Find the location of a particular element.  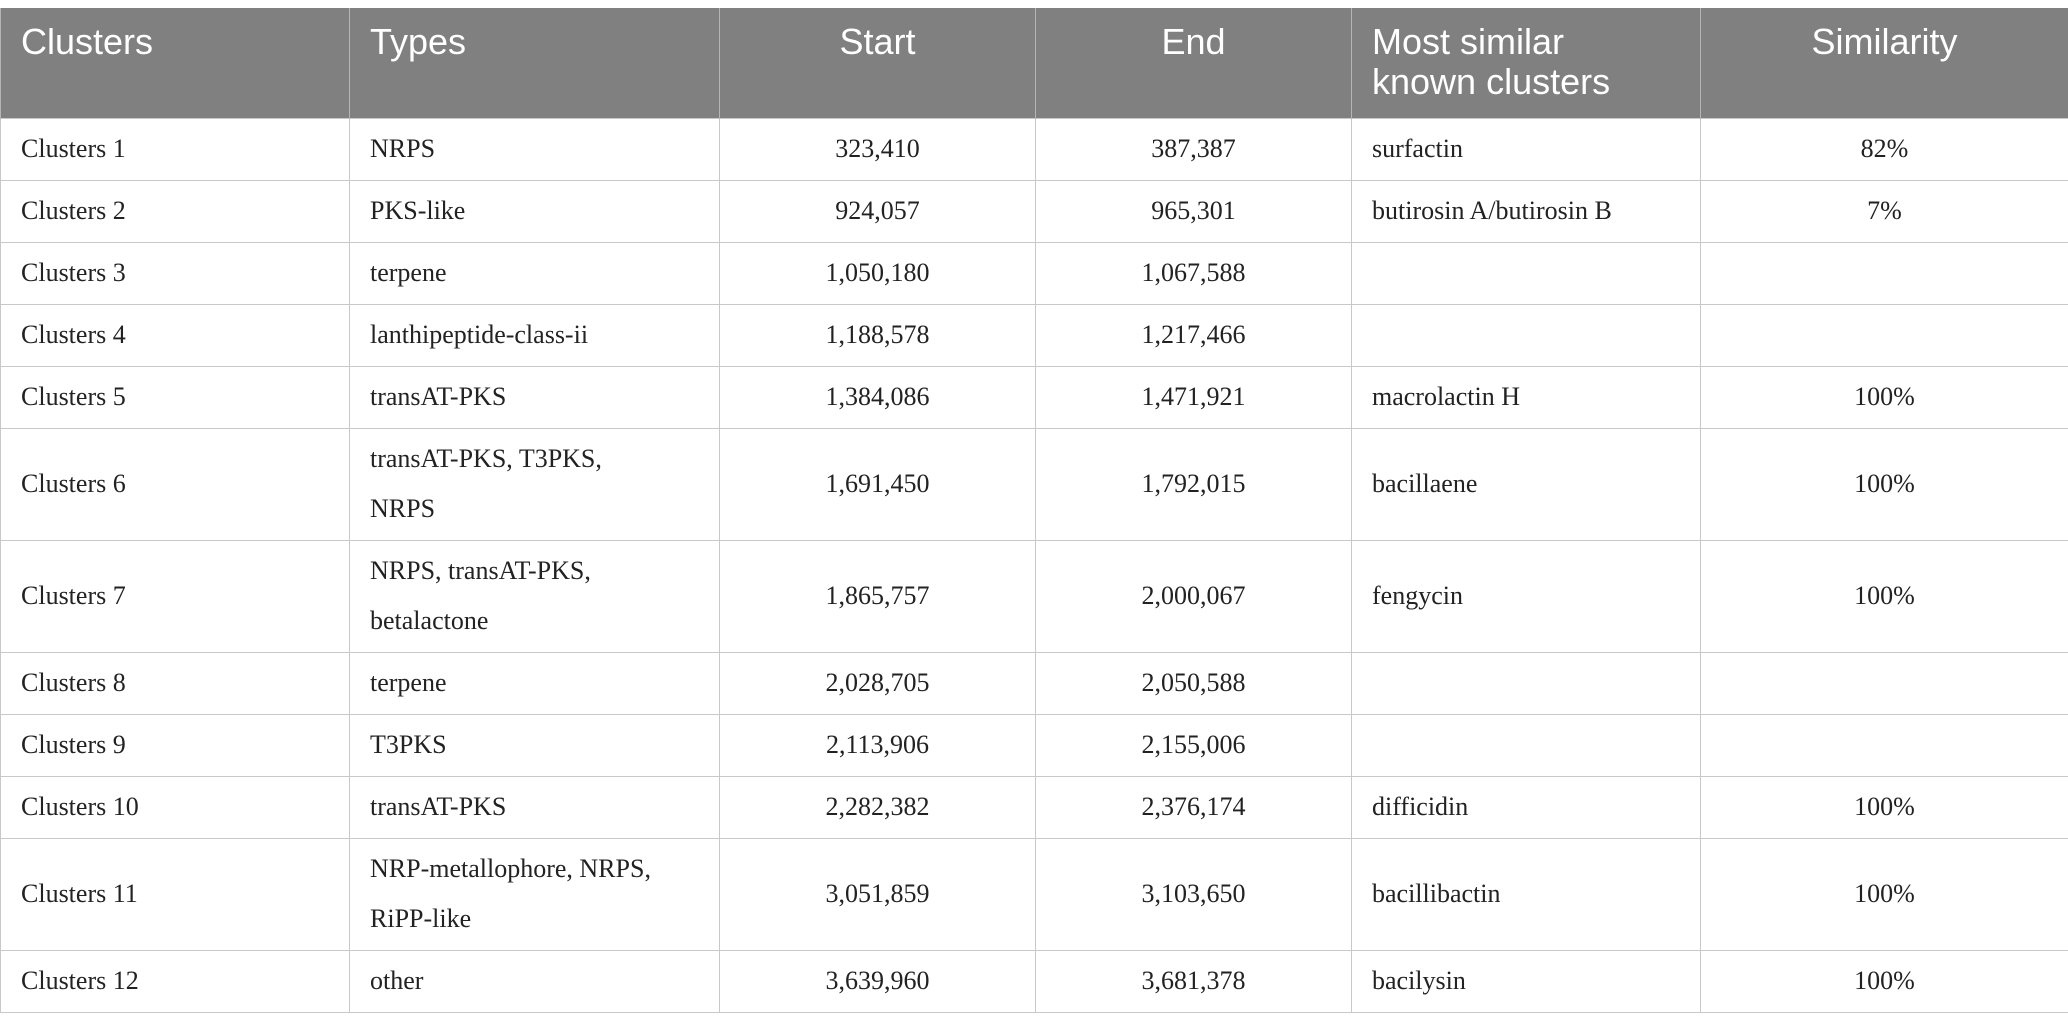

cell-end: 1,792,015 is located at coordinates (1193, 484).